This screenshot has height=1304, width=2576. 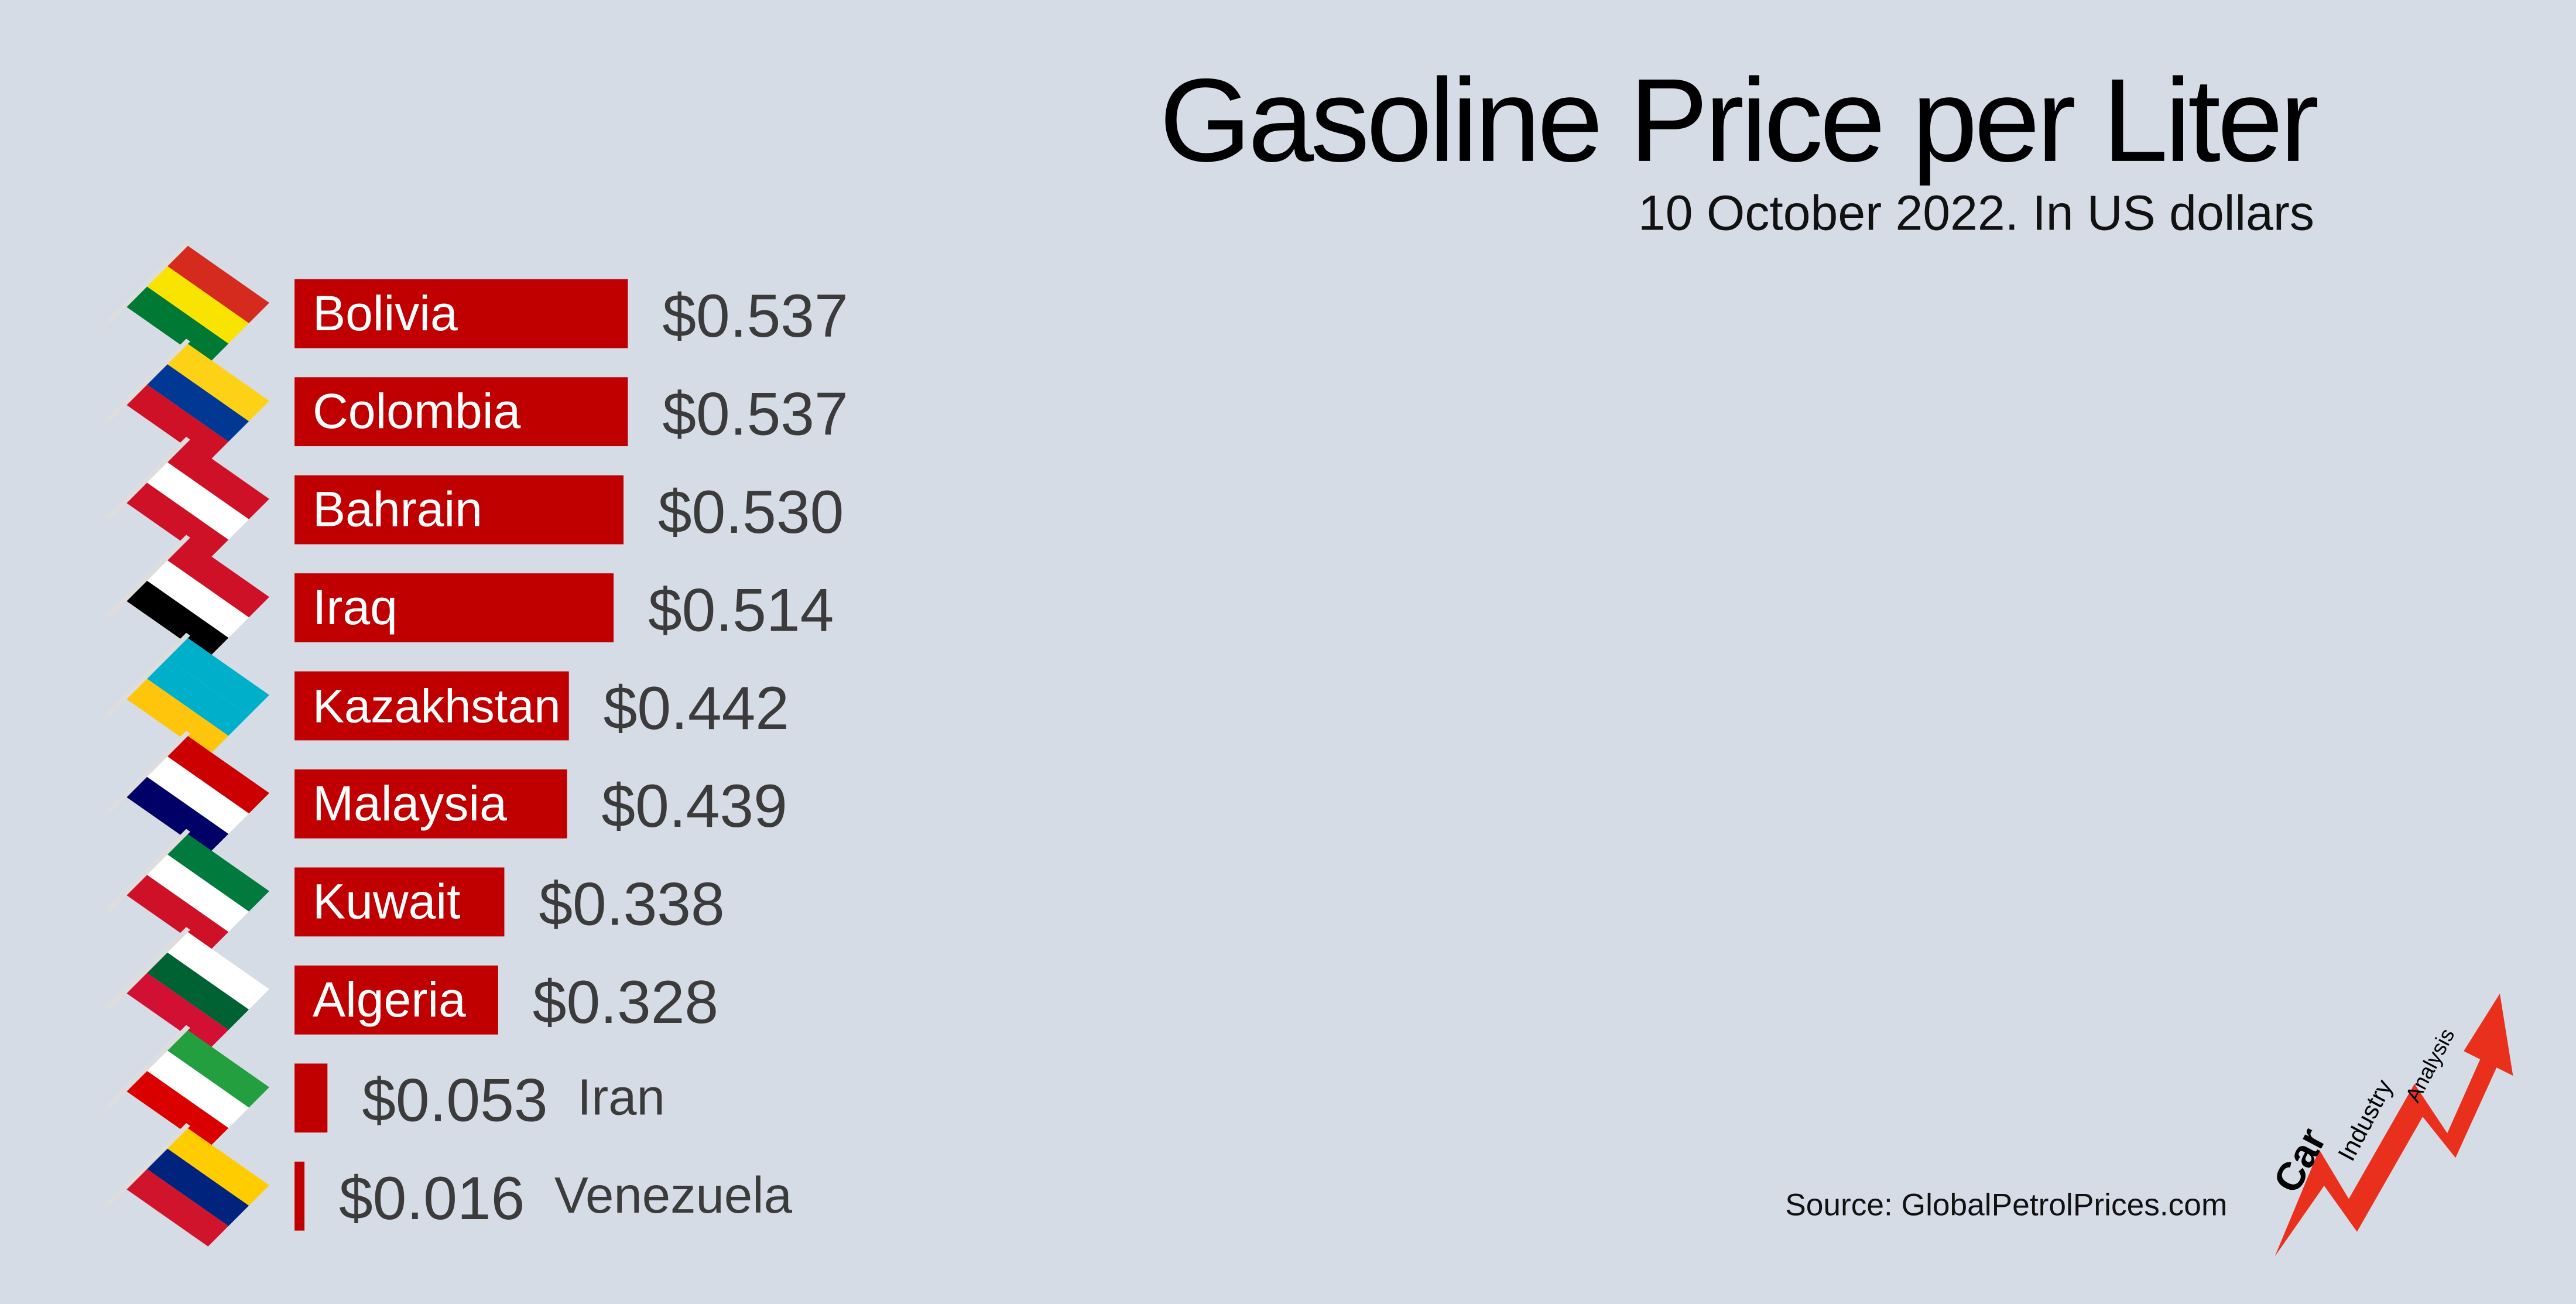 What do you see at coordinates (387, 901) in the screenshot?
I see `category-label: Kuwait` at bounding box center [387, 901].